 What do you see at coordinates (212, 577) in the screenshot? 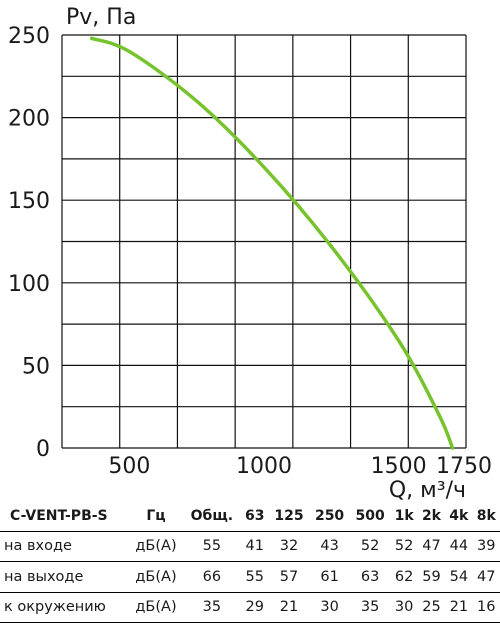
I see `table-cell: 66` at bounding box center [212, 577].